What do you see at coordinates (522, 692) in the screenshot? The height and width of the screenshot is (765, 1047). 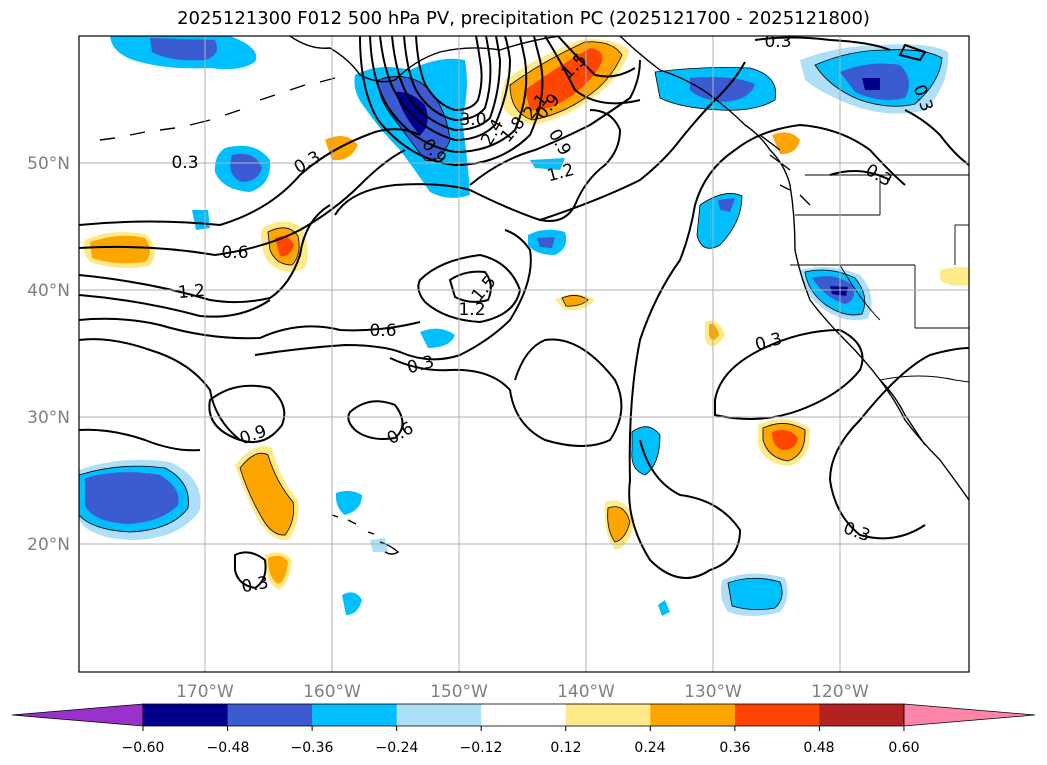 I see `longitude-axis: 170°W 160°W 150°W 140°W 130°W 120°W` at bounding box center [522, 692].